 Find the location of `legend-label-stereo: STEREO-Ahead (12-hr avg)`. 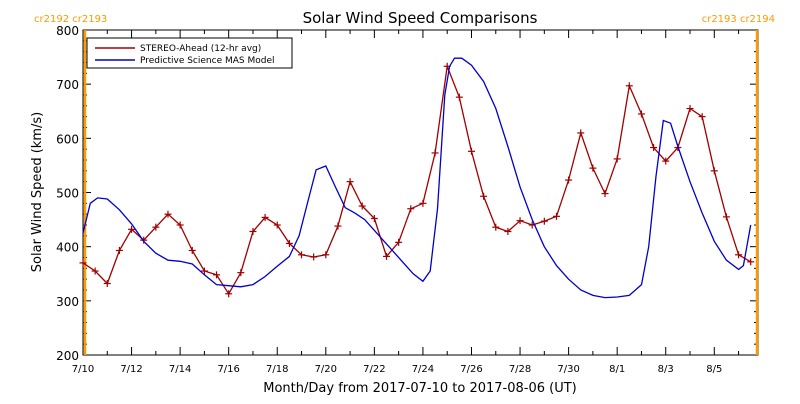

legend-label-stereo: STEREO-Ahead (12-hr avg) is located at coordinates (200, 49).